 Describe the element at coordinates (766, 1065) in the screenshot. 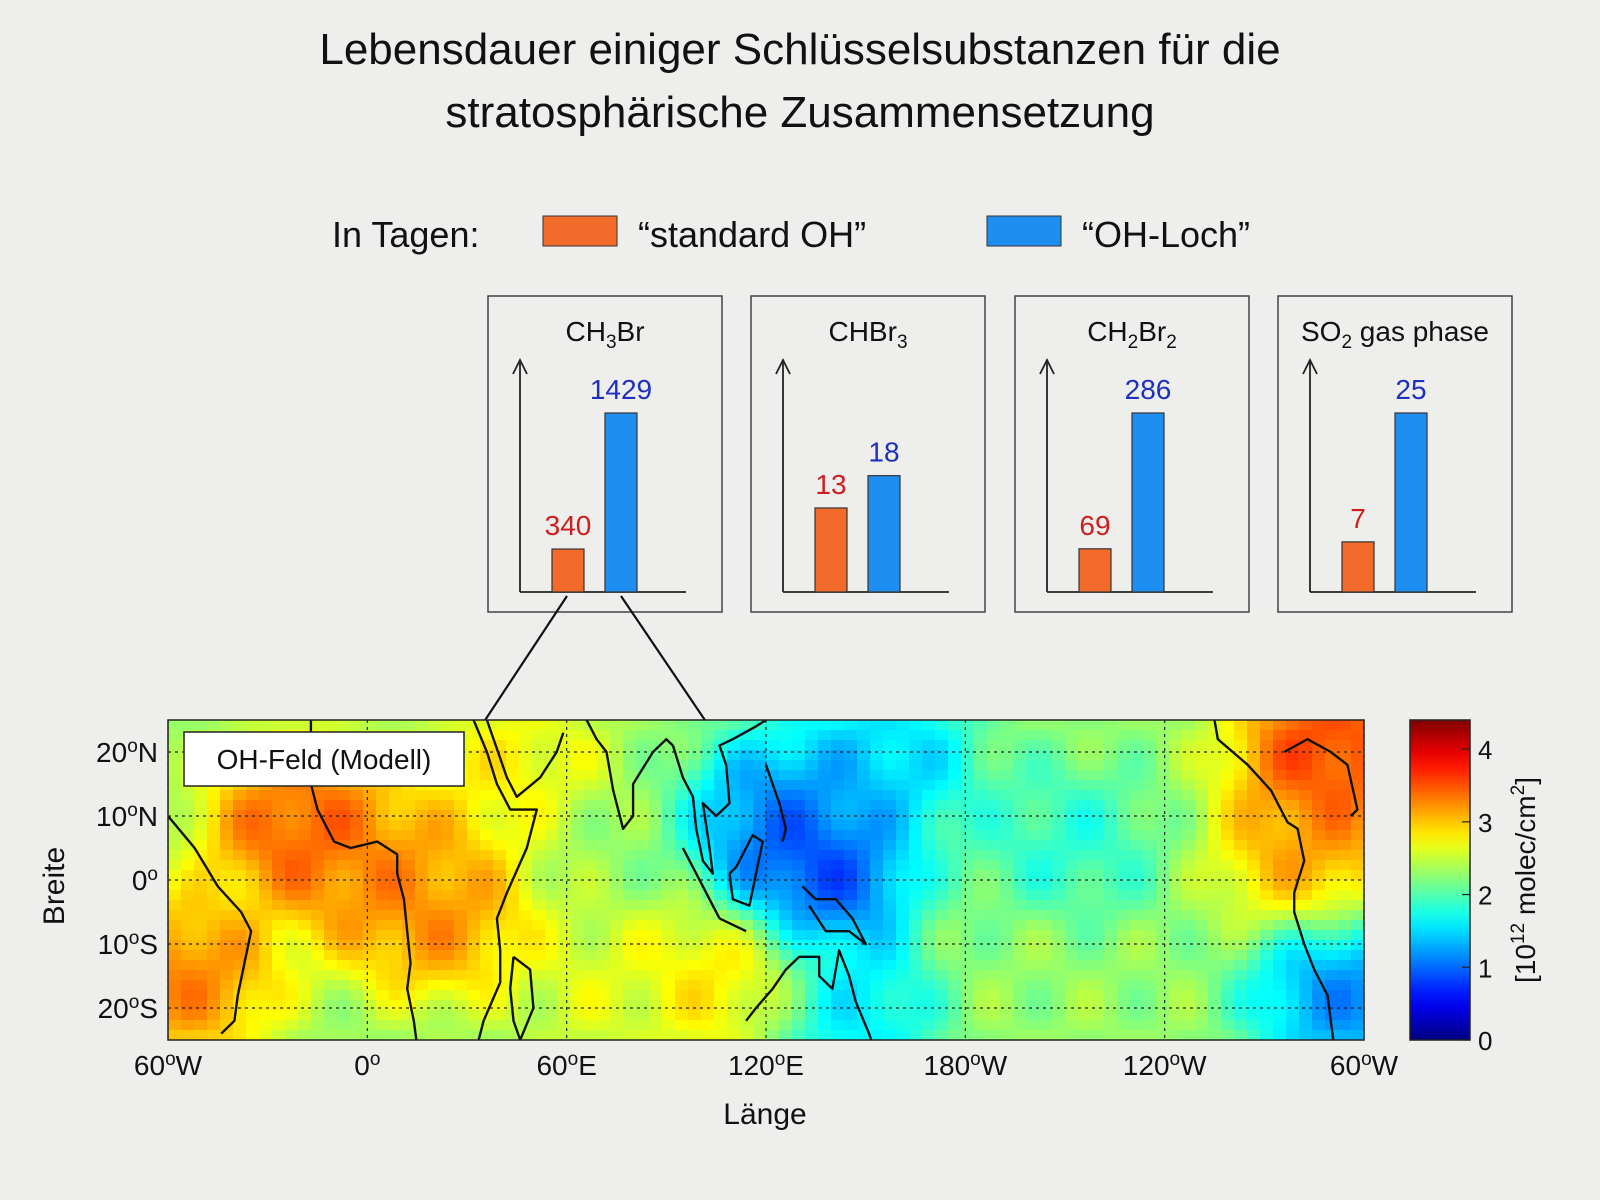

I see `x-tick-label: 120oE` at that location.